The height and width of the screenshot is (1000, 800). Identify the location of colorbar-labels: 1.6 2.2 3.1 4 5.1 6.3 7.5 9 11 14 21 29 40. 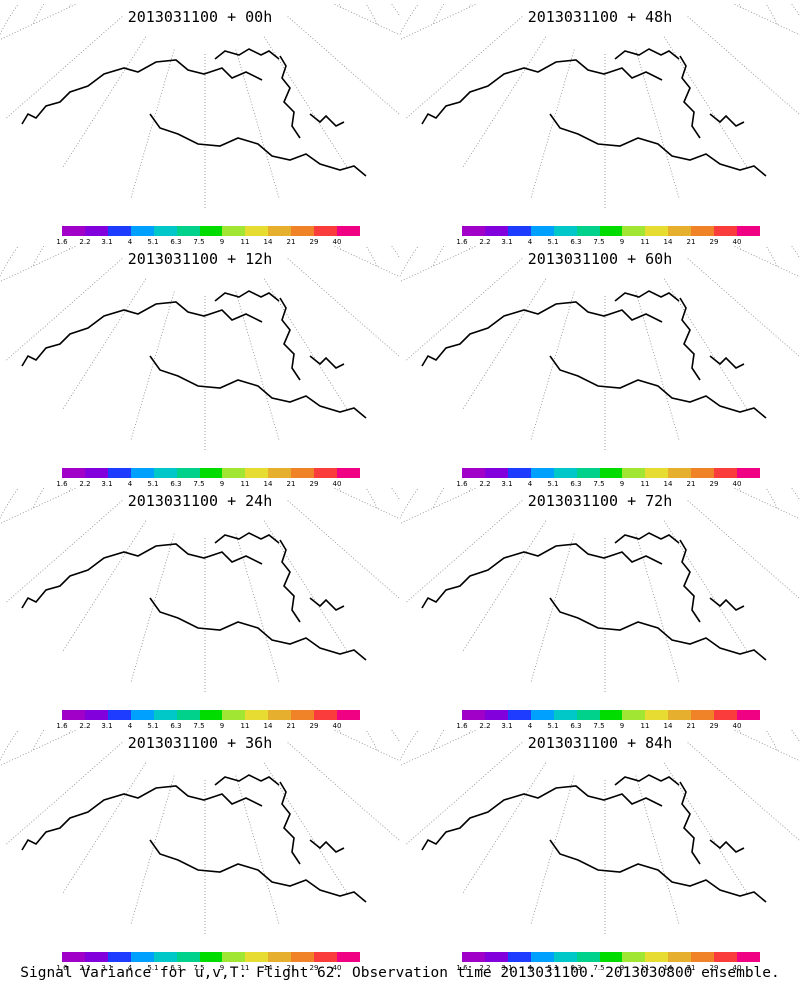
(211, 243).